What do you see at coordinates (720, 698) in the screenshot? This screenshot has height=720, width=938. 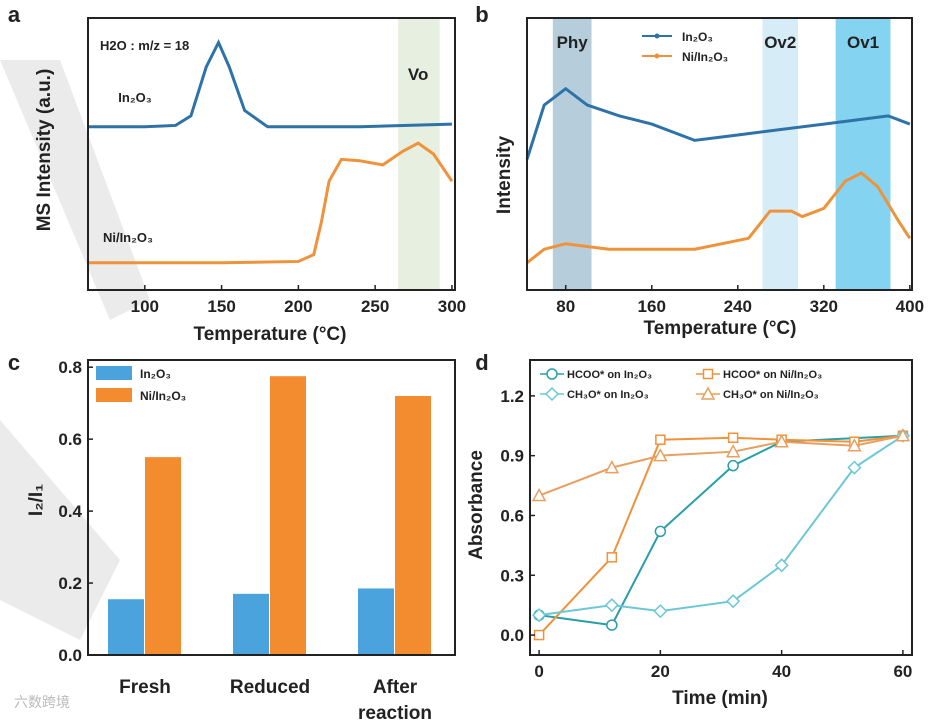 I see `x-axis-label: Time (min)` at bounding box center [720, 698].